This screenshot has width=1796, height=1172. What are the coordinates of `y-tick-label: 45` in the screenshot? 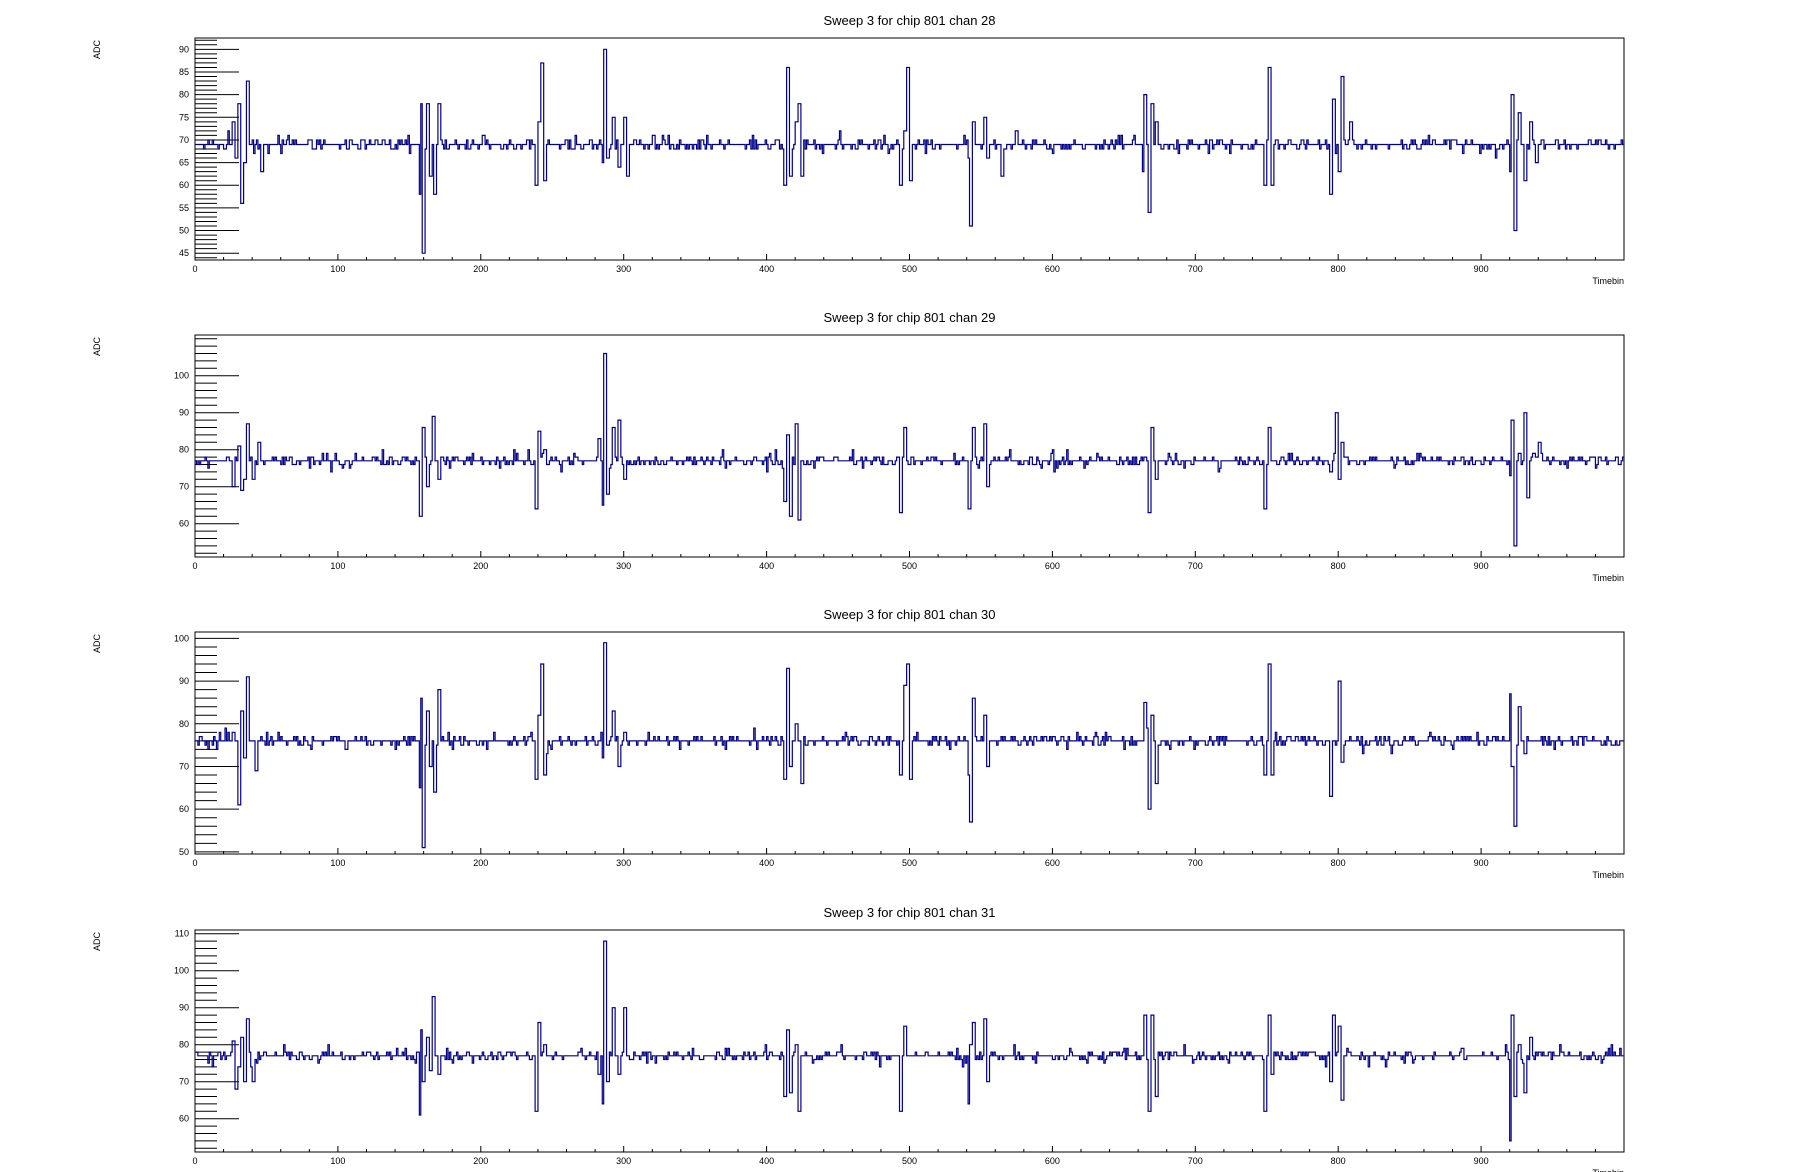 It's located at (184, 253).